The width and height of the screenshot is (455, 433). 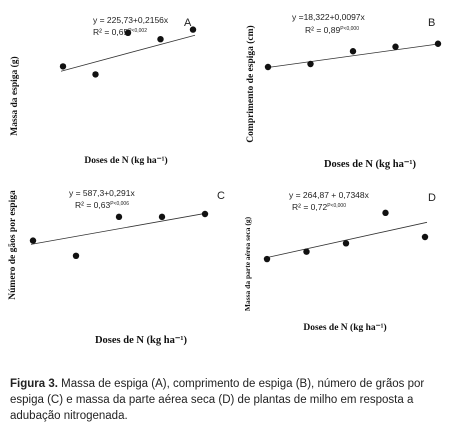 I want to click on r2-value-a: R² = 0,65, so click(x=110, y=32).